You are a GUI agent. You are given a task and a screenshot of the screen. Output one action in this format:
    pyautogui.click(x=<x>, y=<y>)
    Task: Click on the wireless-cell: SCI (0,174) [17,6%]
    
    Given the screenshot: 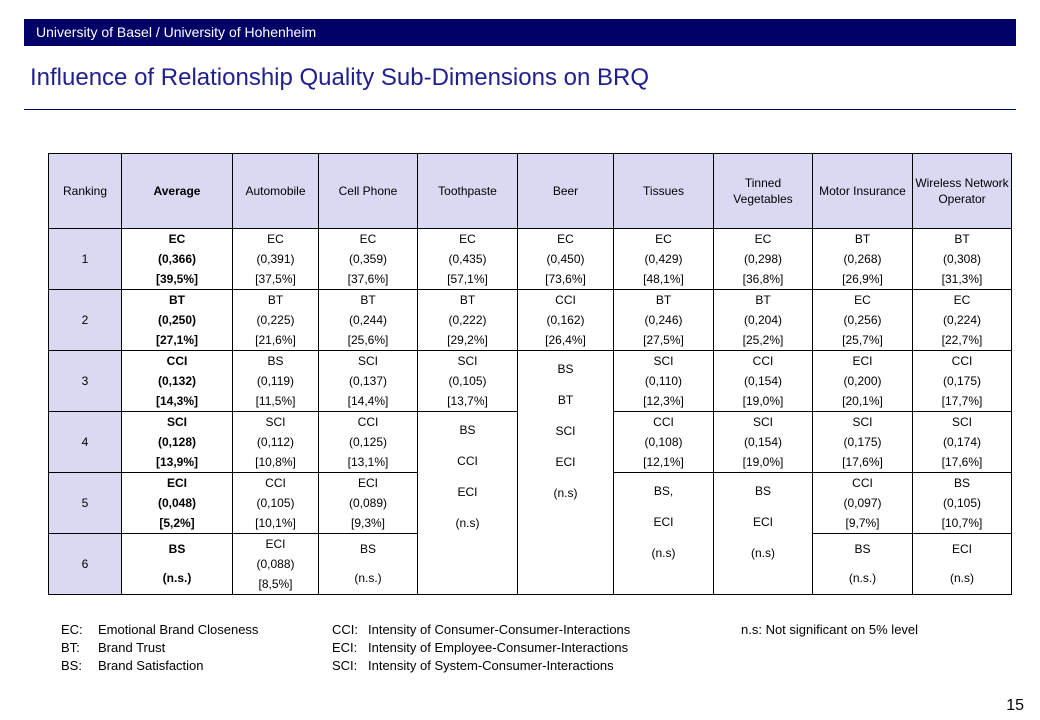 What is the action you would take?
    pyautogui.click(x=962, y=442)
    